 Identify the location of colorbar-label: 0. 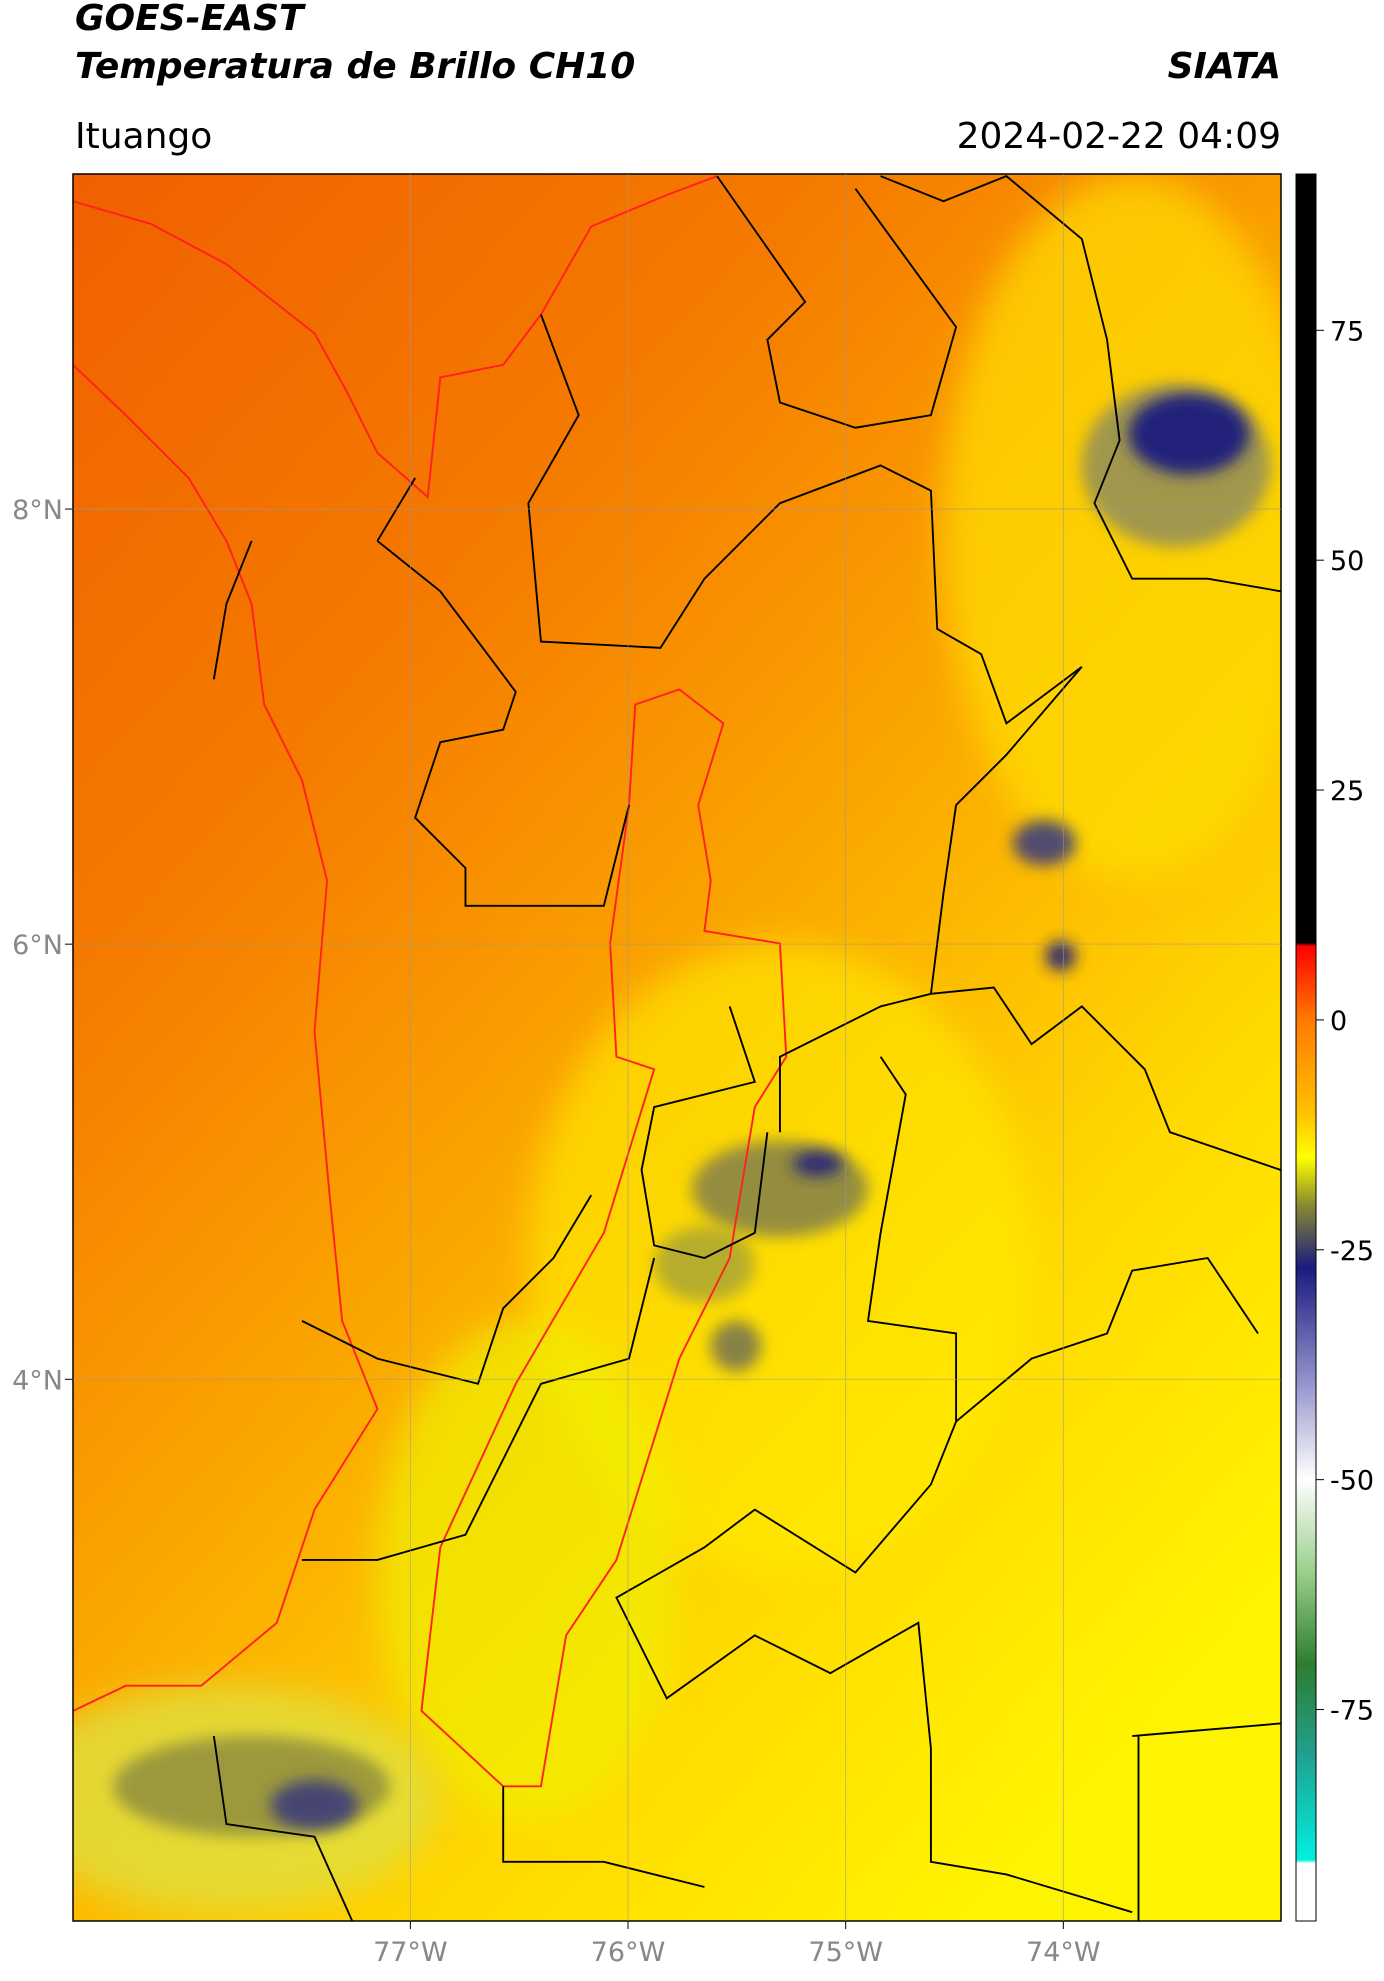
(1338, 1021).